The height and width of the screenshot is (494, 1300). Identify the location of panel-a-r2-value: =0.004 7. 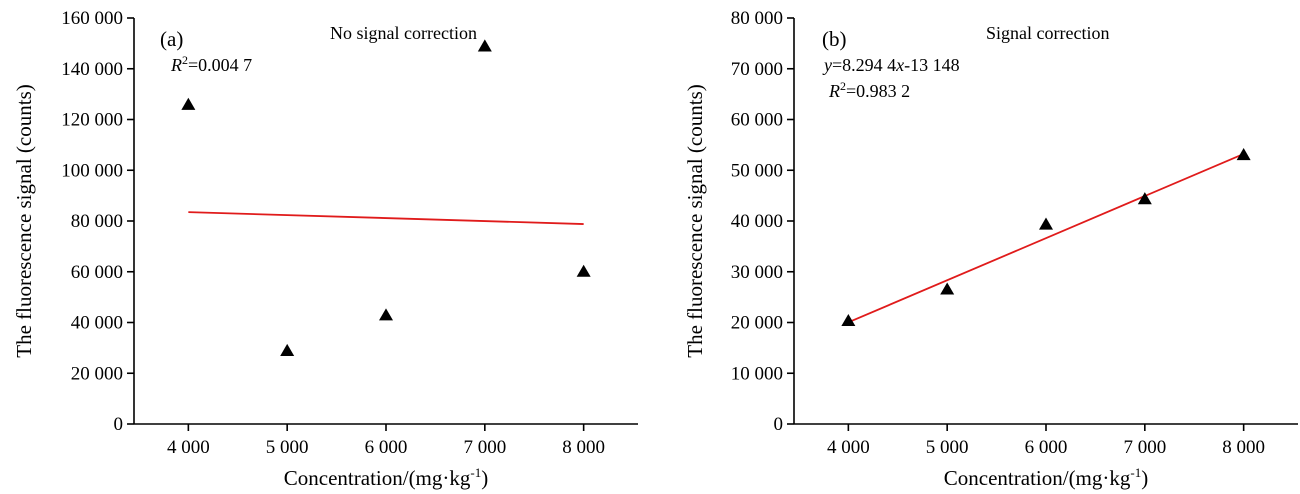
(220, 65).